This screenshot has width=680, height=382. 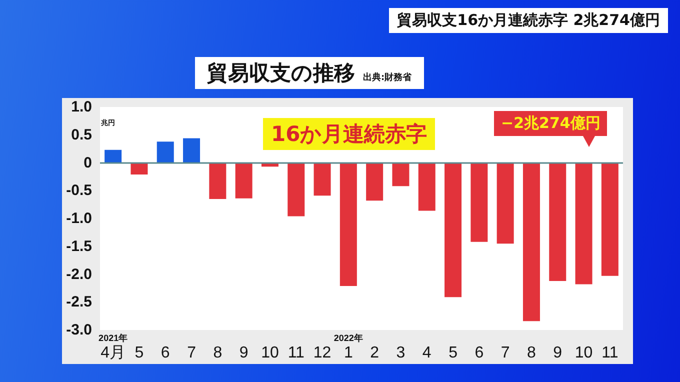 What do you see at coordinates (79, 218) in the screenshot?
I see `y-tick-label: -1.0` at bounding box center [79, 218].